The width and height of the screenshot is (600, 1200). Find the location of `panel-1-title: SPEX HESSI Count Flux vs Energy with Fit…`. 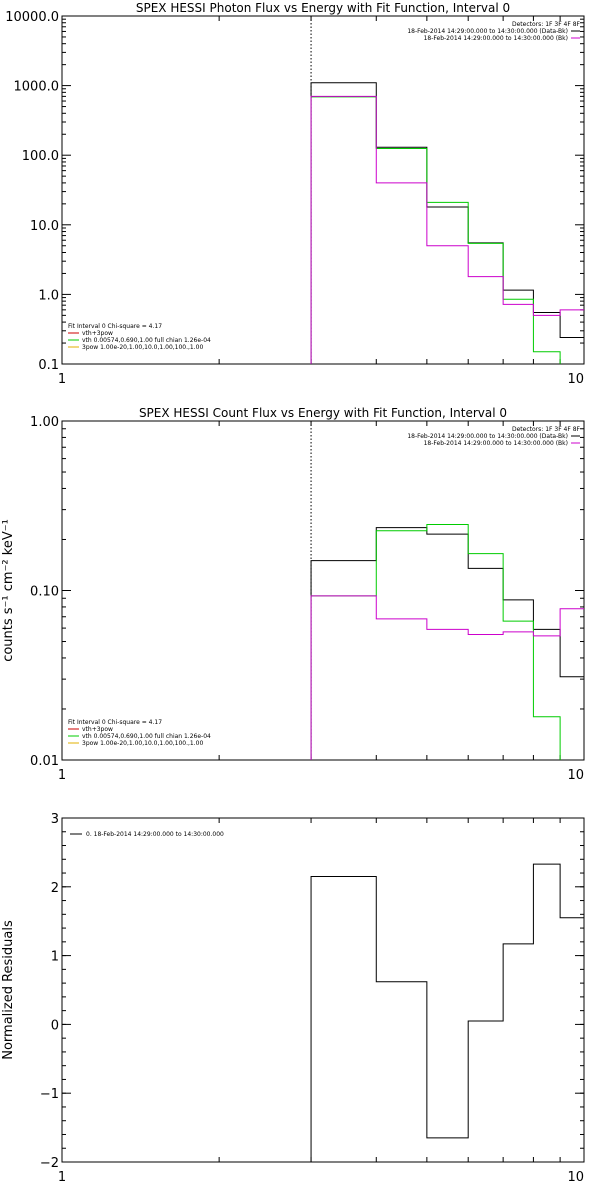

panel-1-title: SPEX HESSI Count Flux vs Energy with Fit… is located at coordinates (323, 413).